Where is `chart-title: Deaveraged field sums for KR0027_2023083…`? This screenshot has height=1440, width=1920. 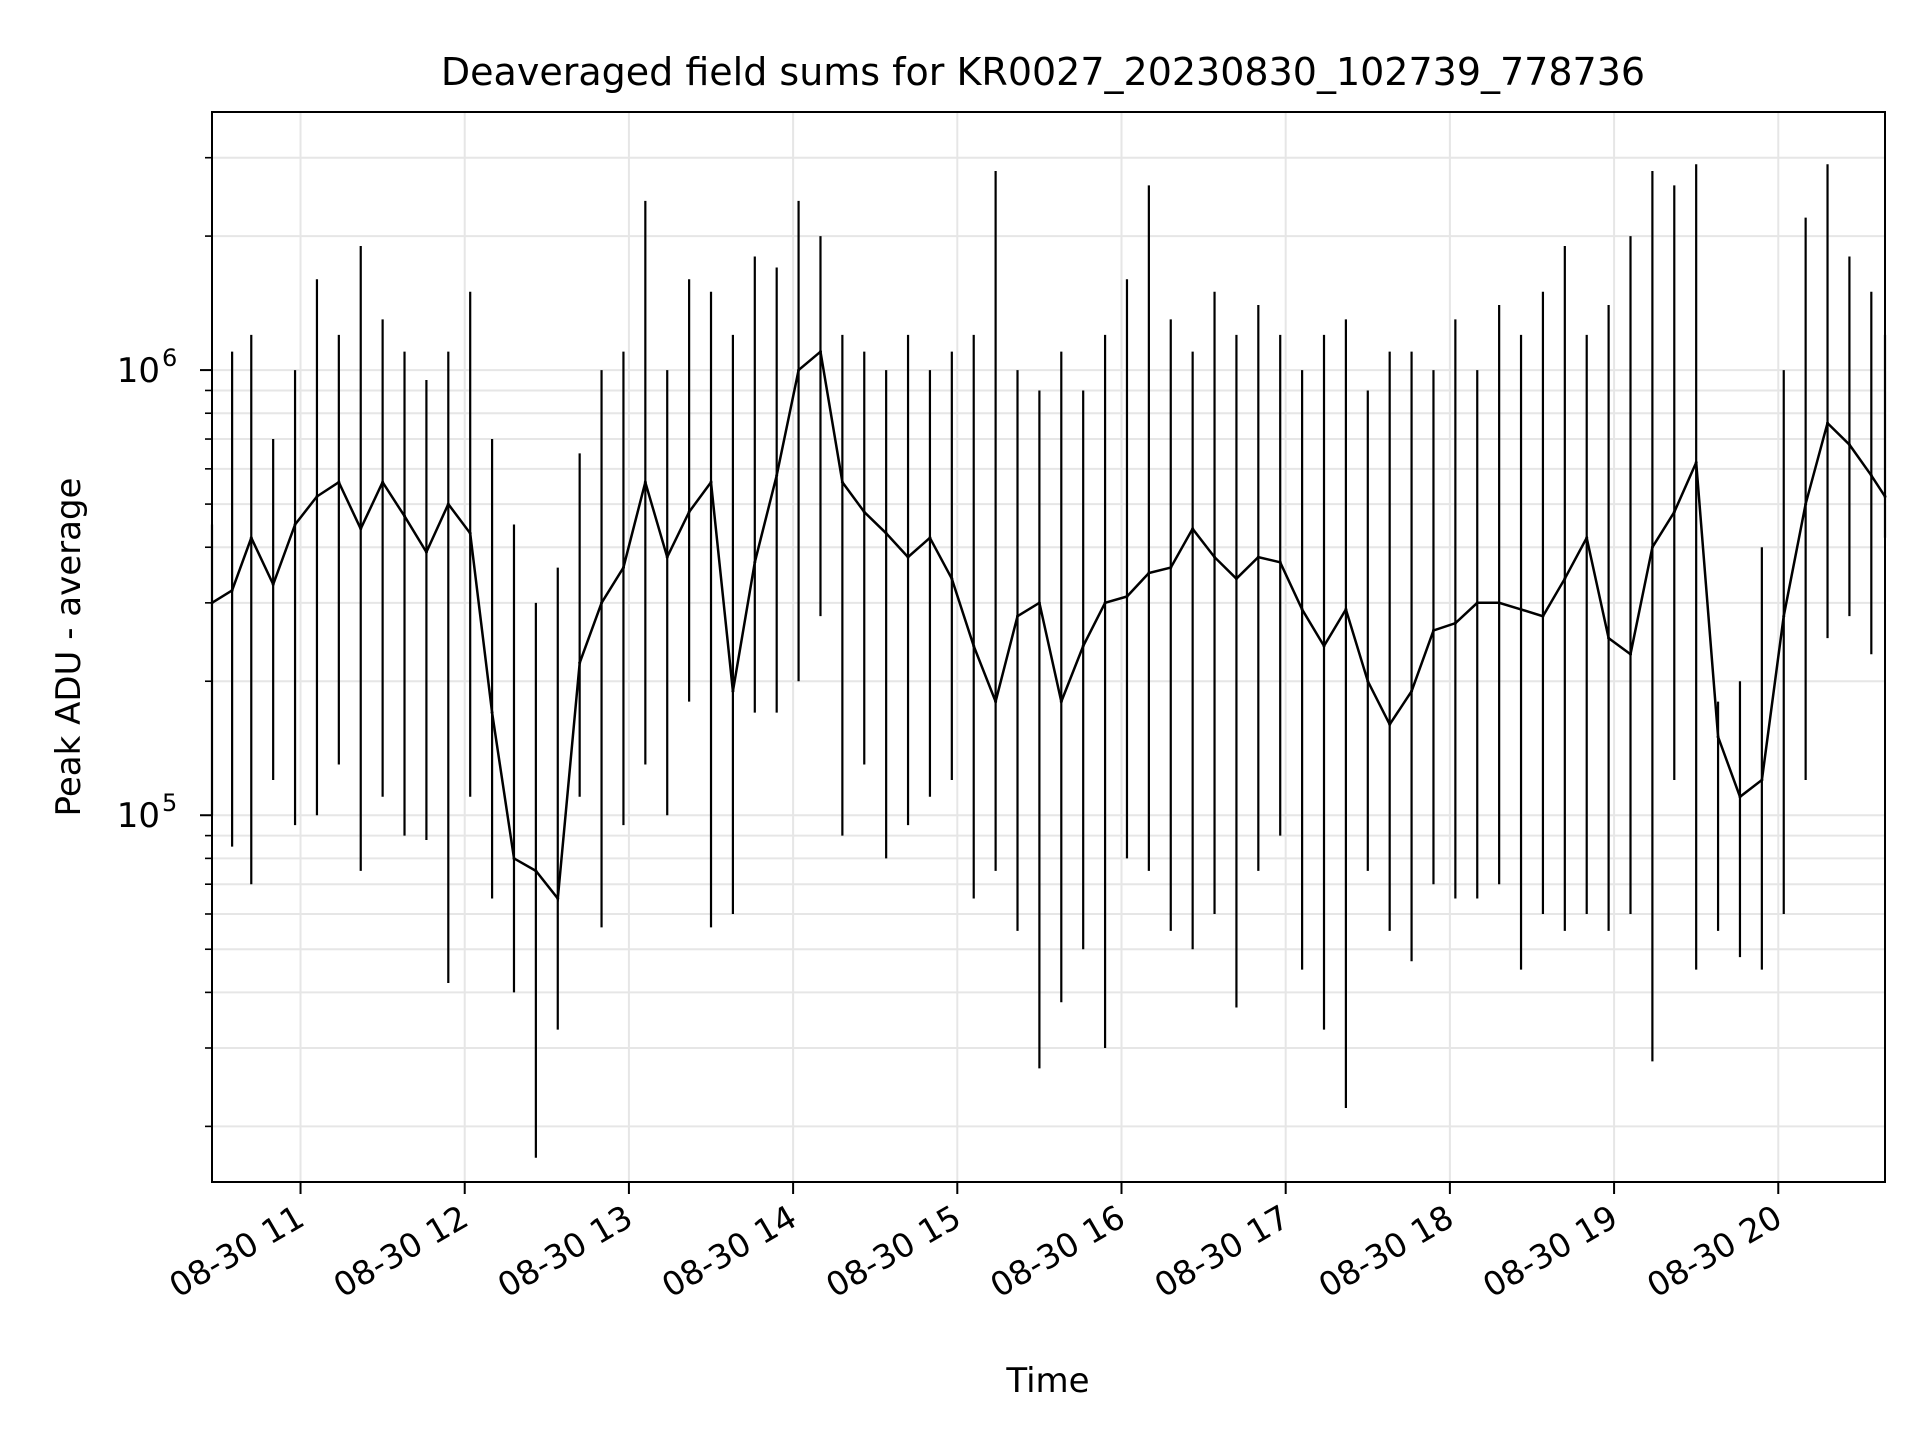
chart-title: Deaveraged field sums for KR0027_2023083… is located at coordinates (1043, 72).